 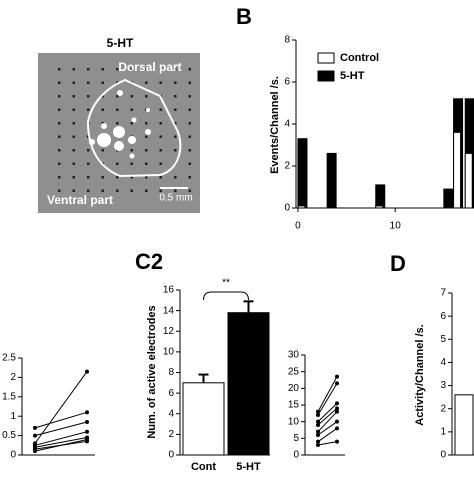 What do you see at coordinates (420, 374) in the screenshot?
I see `y-axis-label: Activity/Channel /s.` at bounding box center [420, 374].